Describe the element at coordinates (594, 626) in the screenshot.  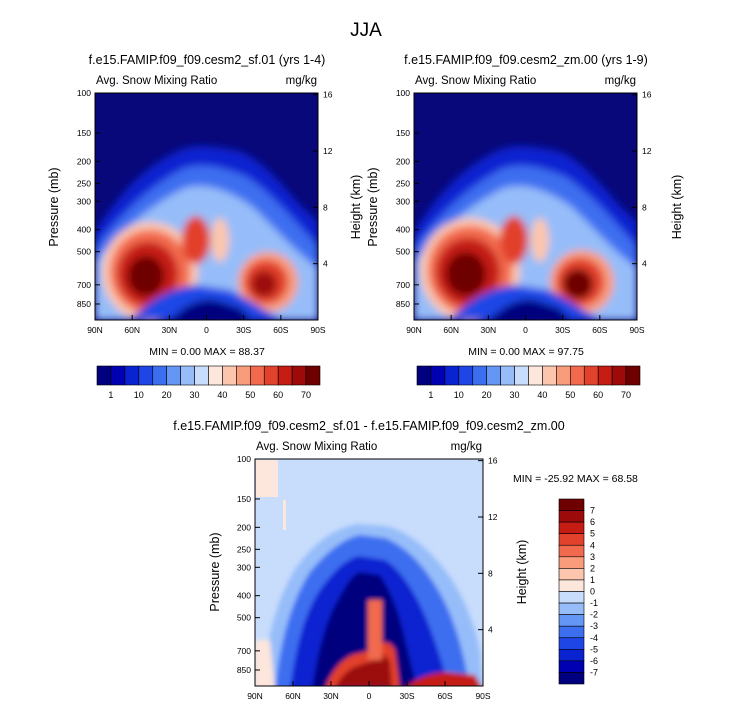
I see `colorbar-tick-label: -3` at that location.